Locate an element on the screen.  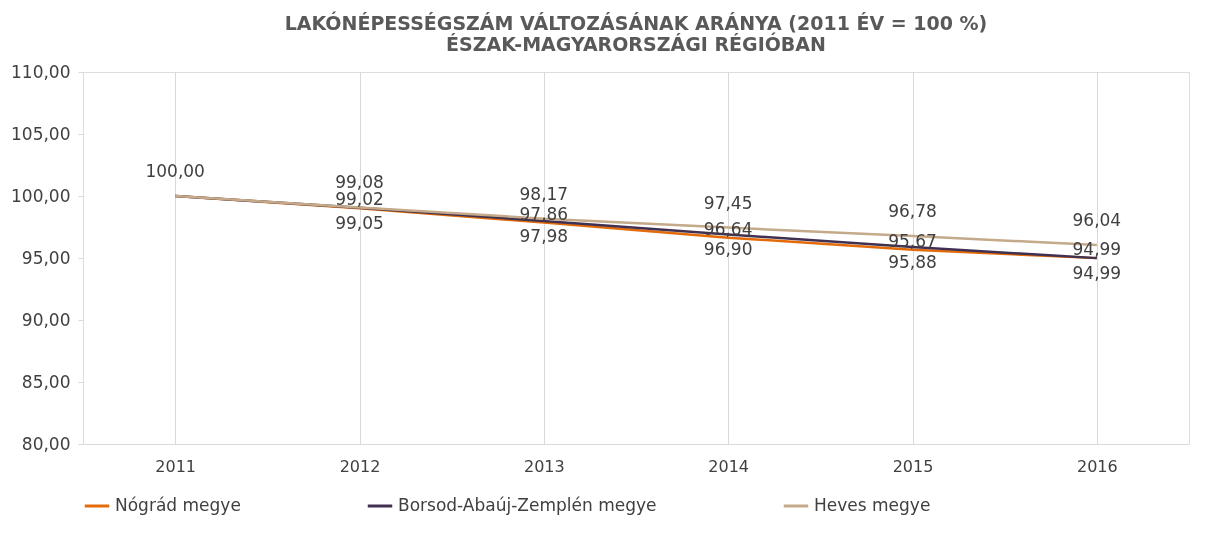
data-label: 97,98 is located at coordinates (544, 236).